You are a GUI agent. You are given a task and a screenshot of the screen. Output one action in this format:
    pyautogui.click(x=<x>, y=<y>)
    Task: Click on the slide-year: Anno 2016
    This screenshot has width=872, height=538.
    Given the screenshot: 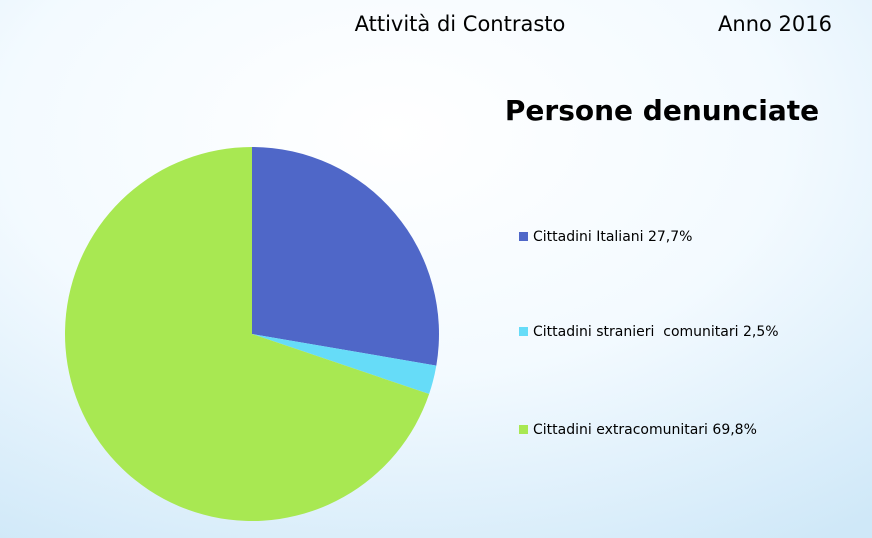 What is the action you would take?
    pyautogui.click(x=775, y=24)
    